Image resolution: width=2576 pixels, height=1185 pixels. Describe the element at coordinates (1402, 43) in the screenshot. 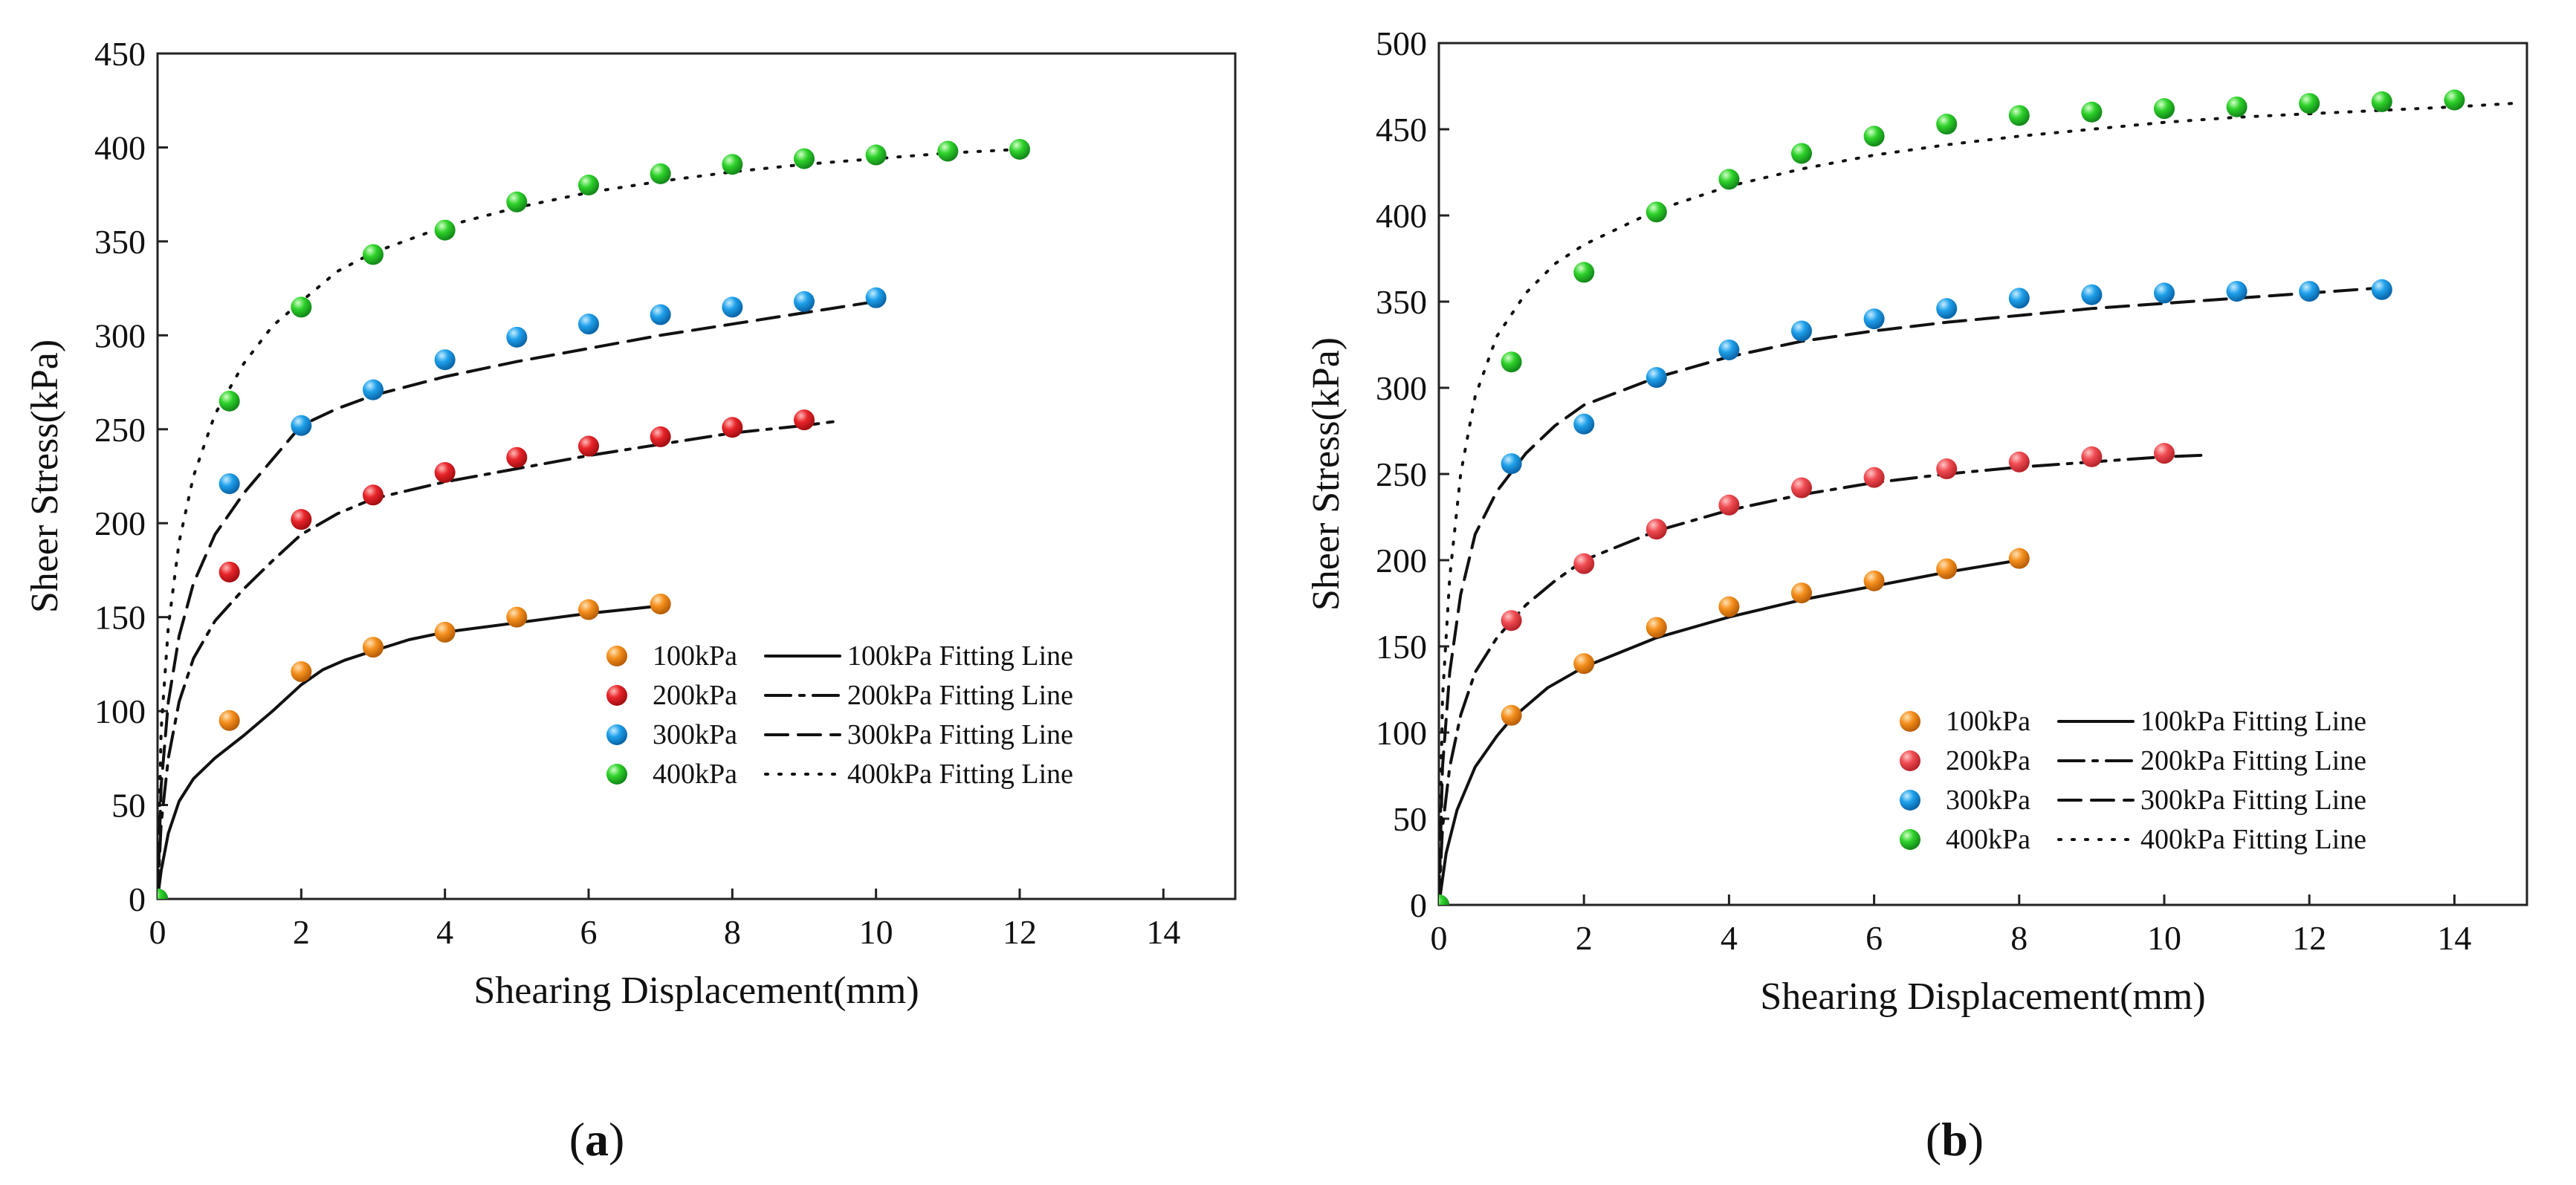

I see `y-tick-label: 500` at that location.